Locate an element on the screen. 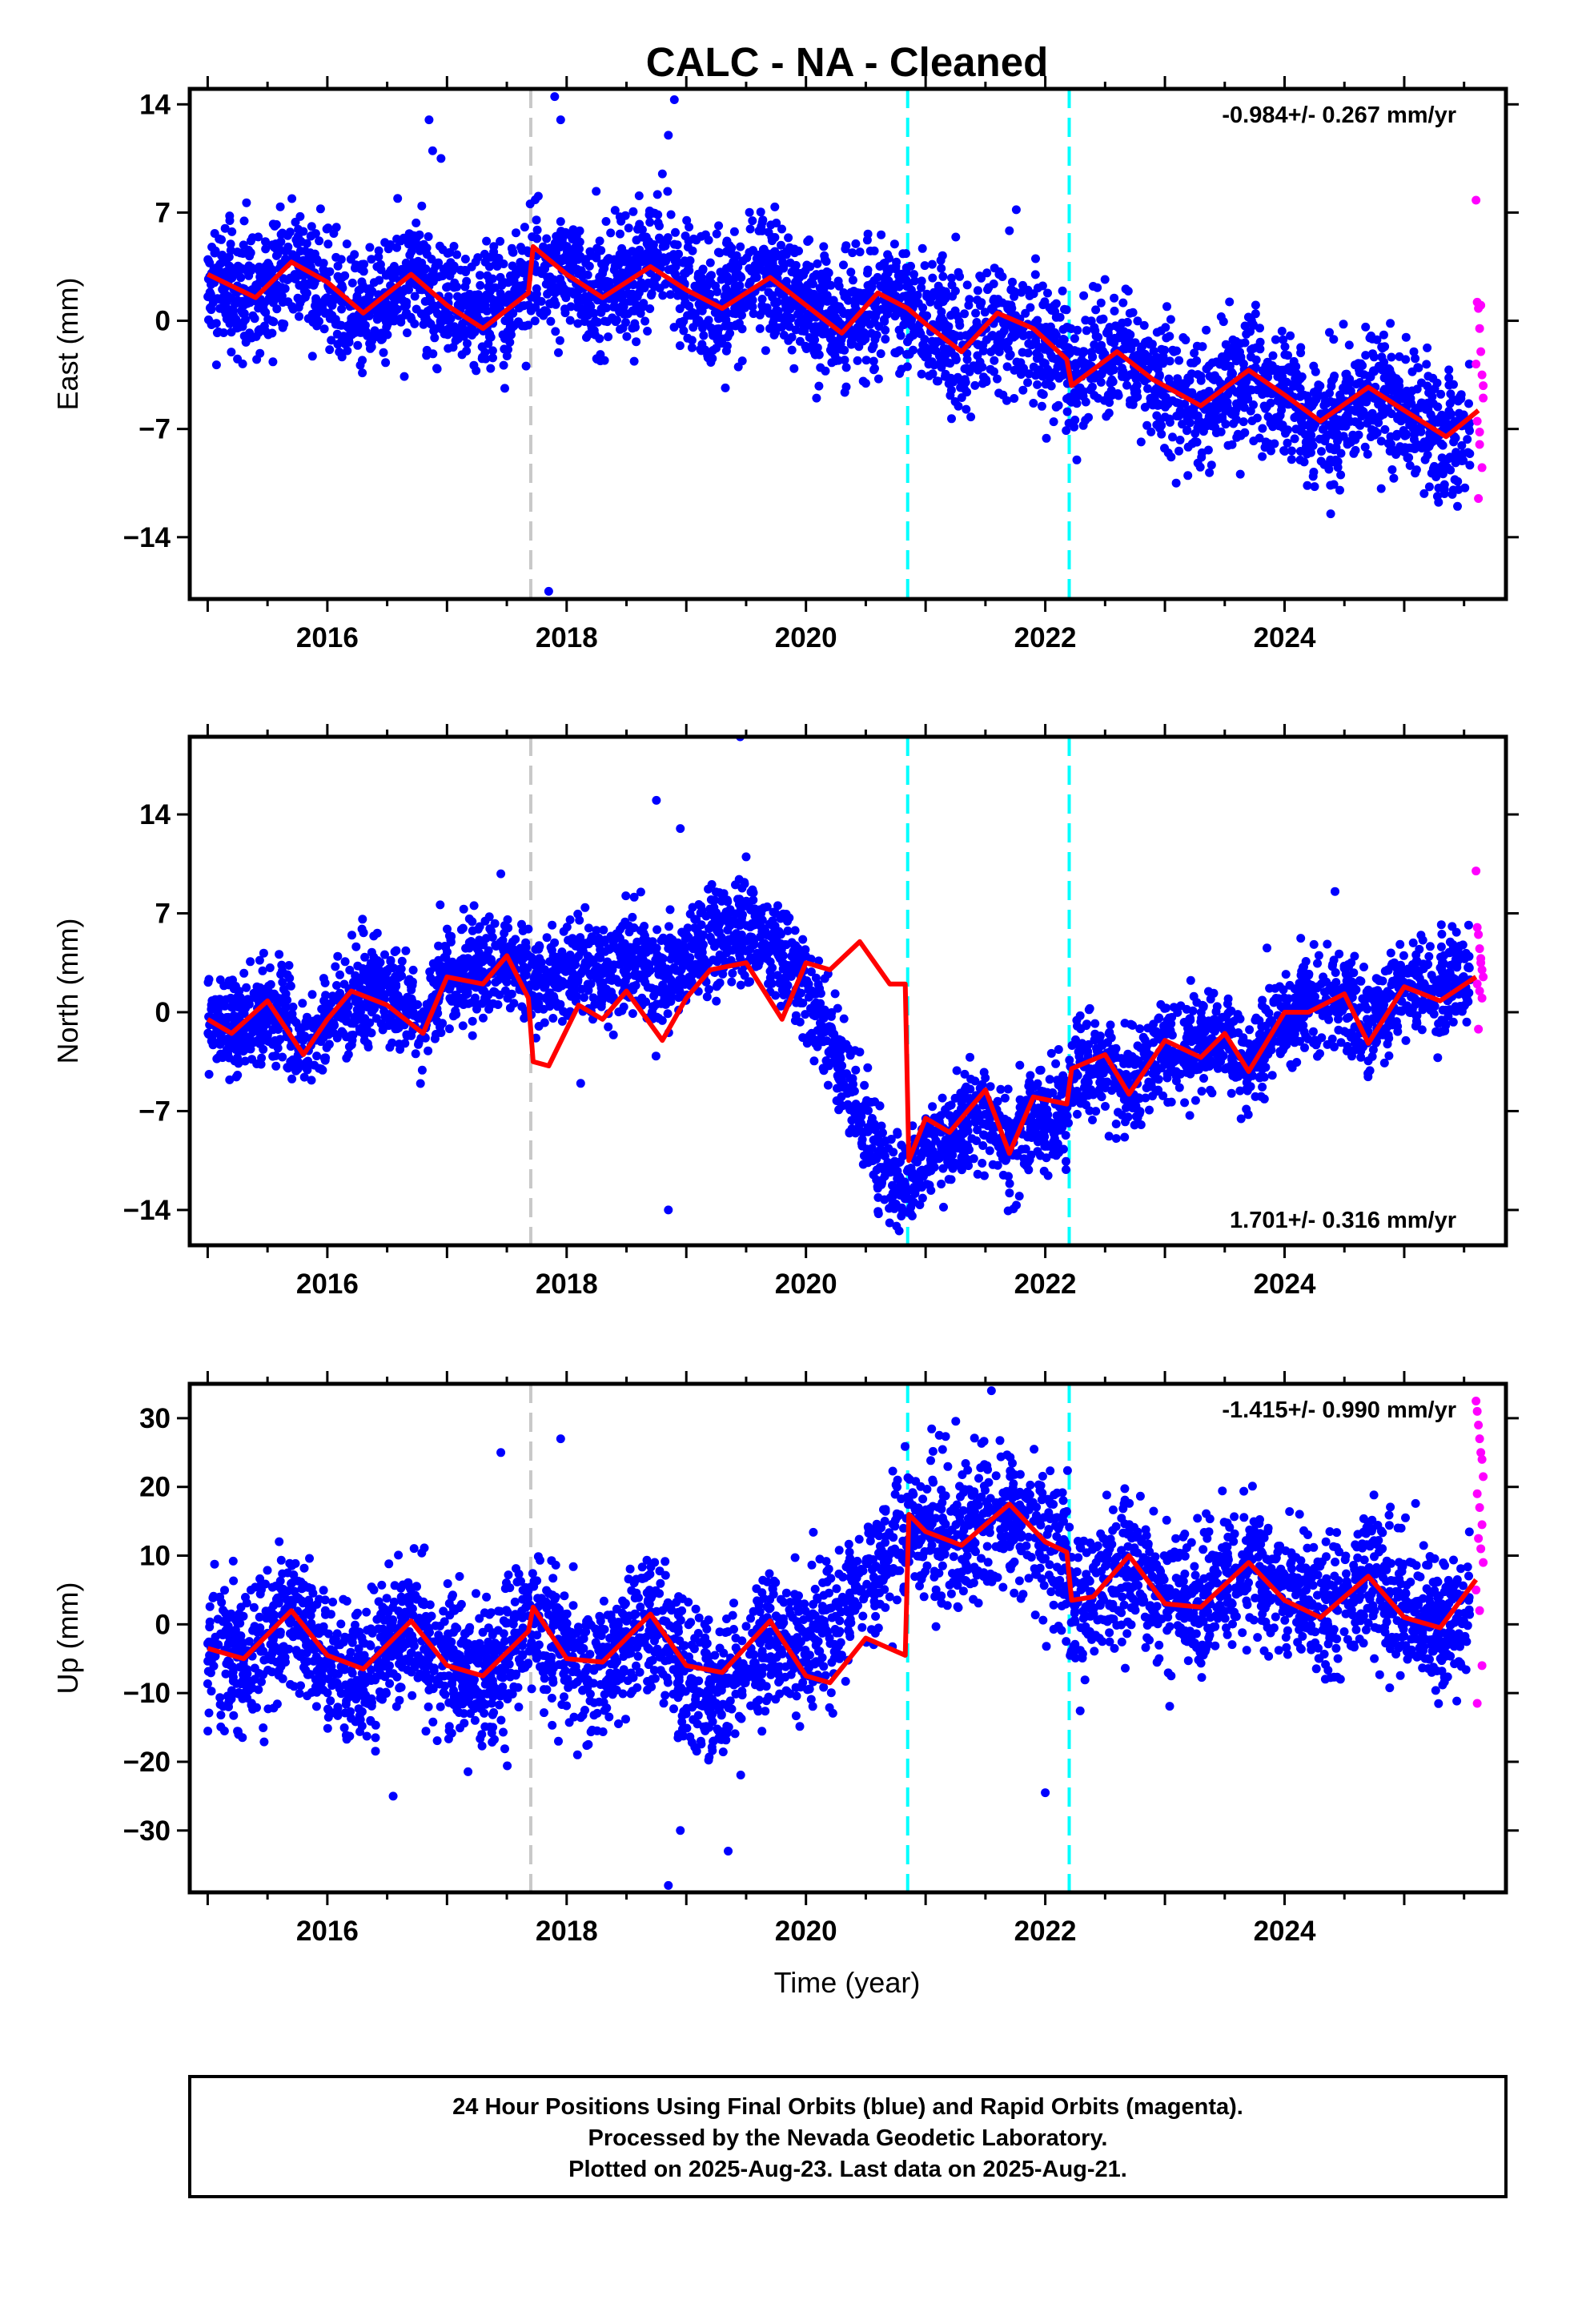 The image size is (1582, 2324). east-x-tick-label: 2024 is located at coordinates (1285, 637).